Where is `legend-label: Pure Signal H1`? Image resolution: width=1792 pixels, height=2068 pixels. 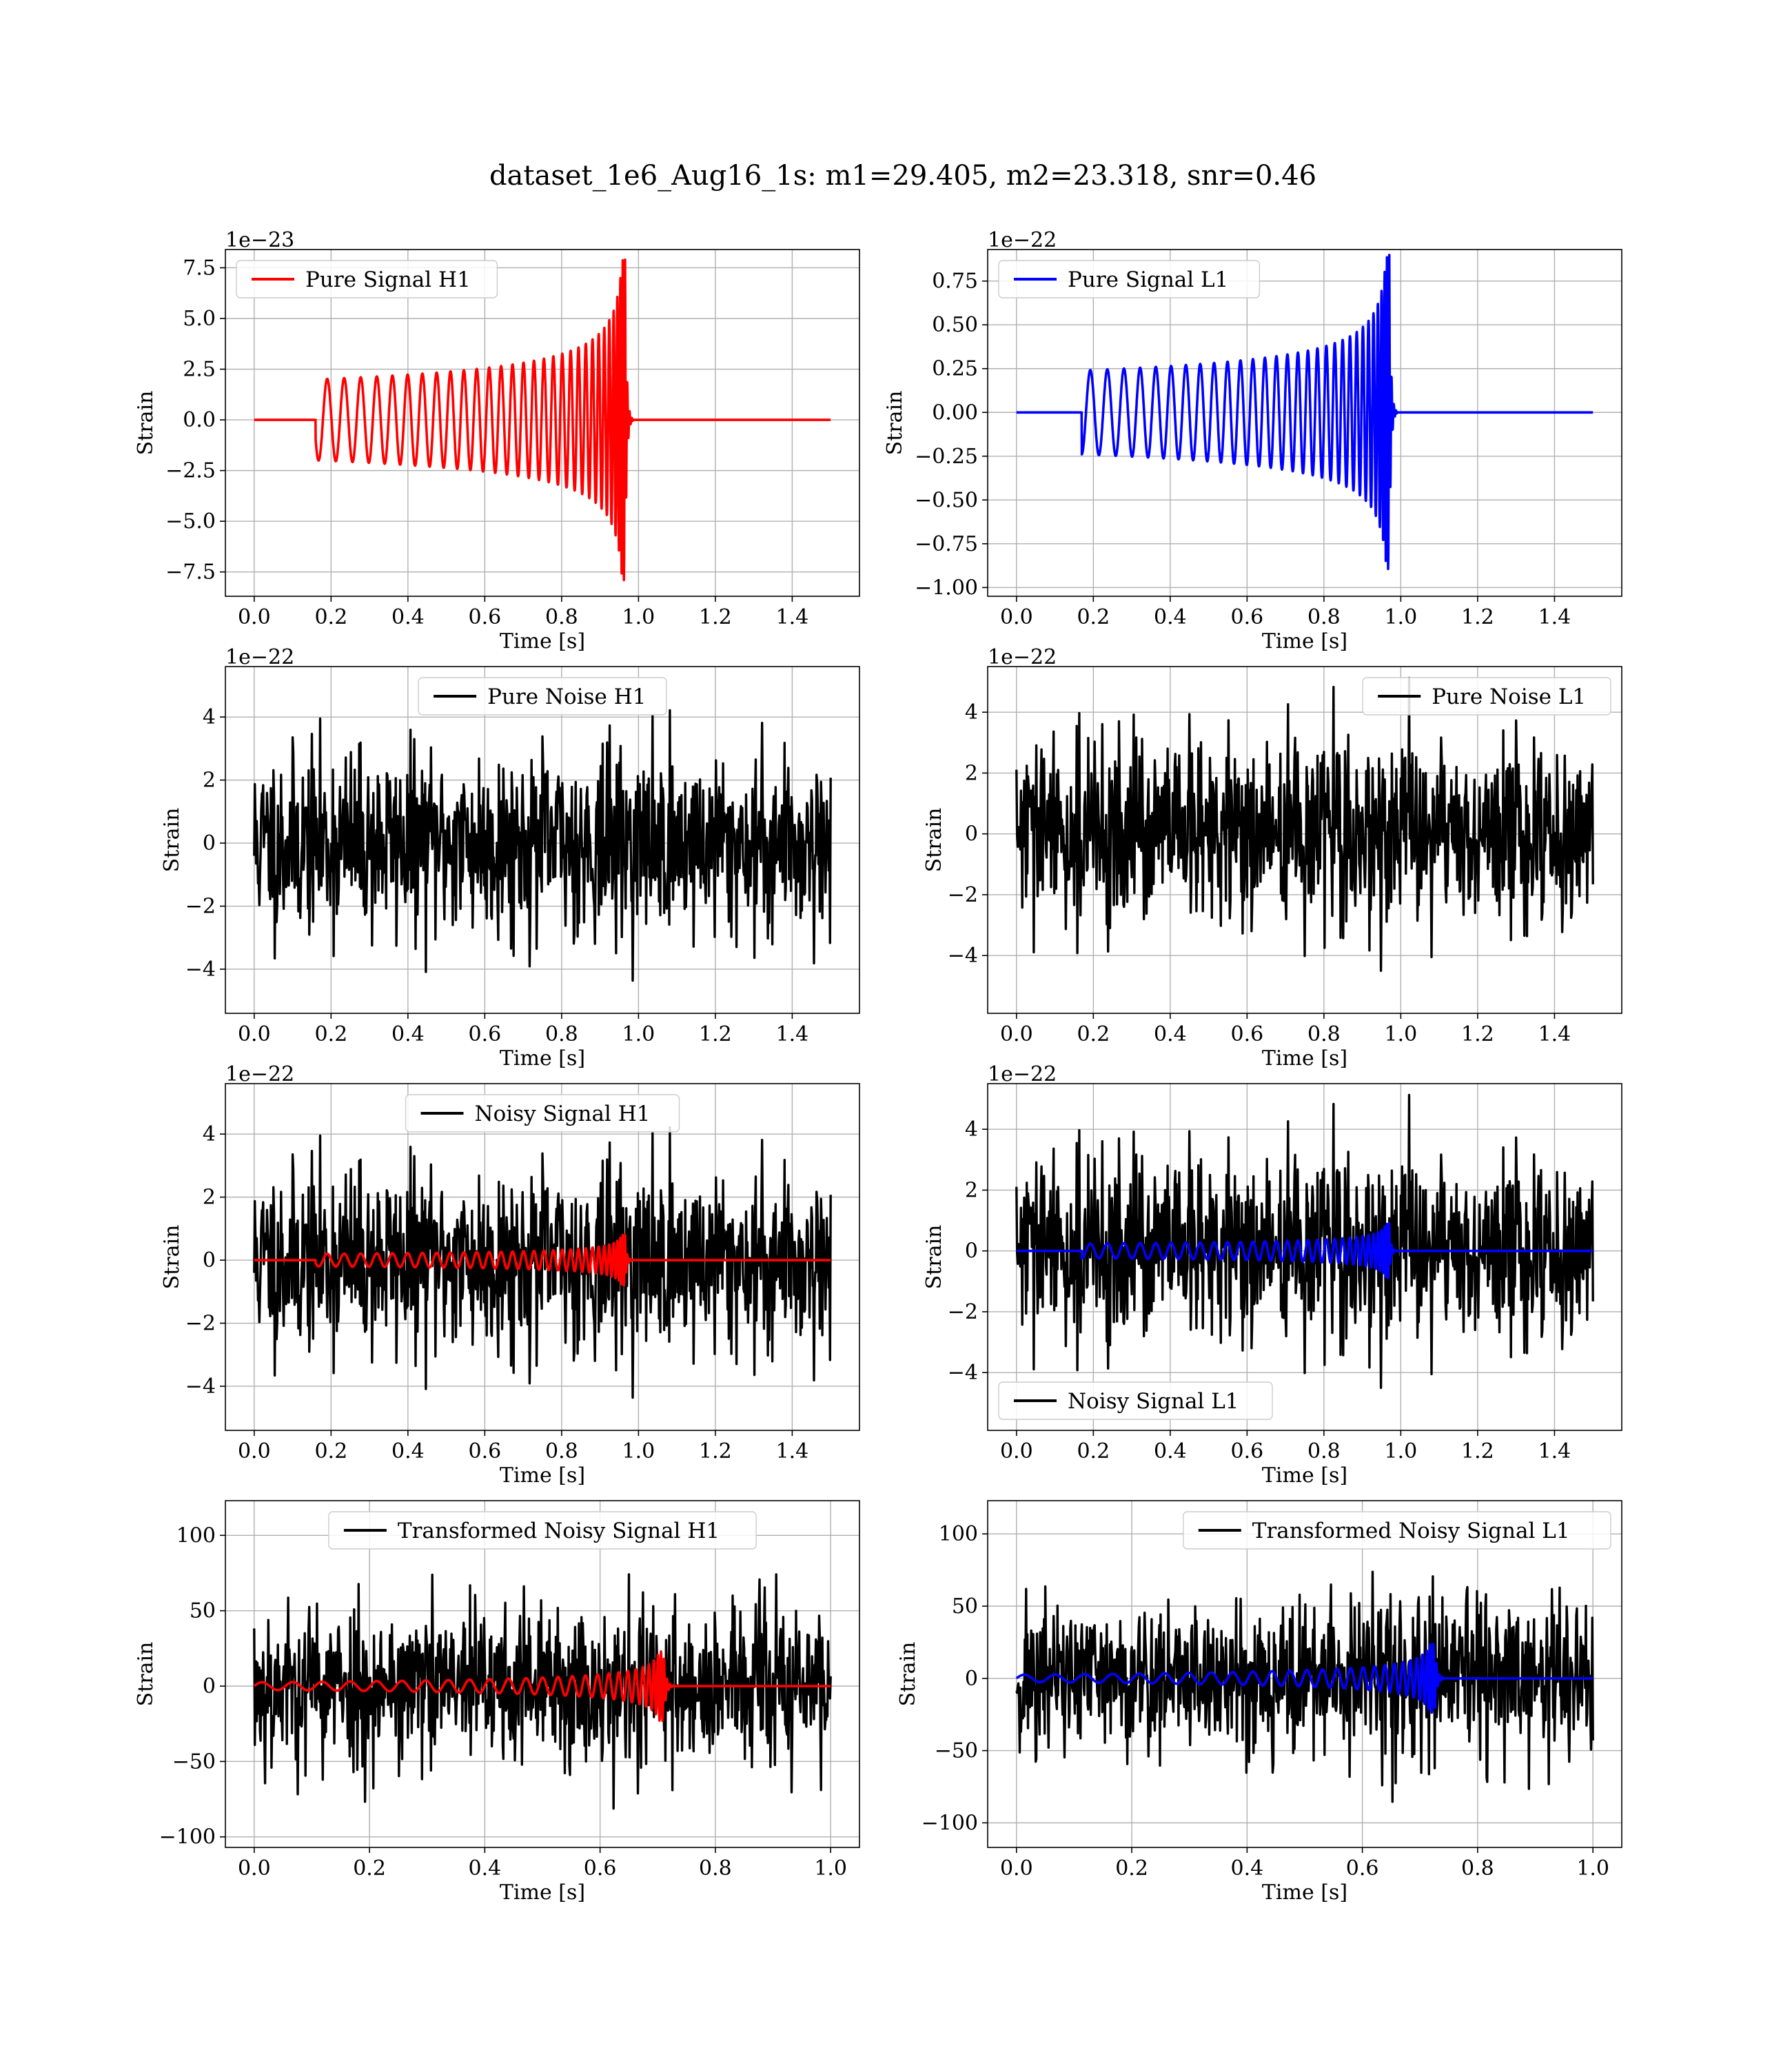
legend-label: Pure Signal H1 is located at coordinates (388, 279).